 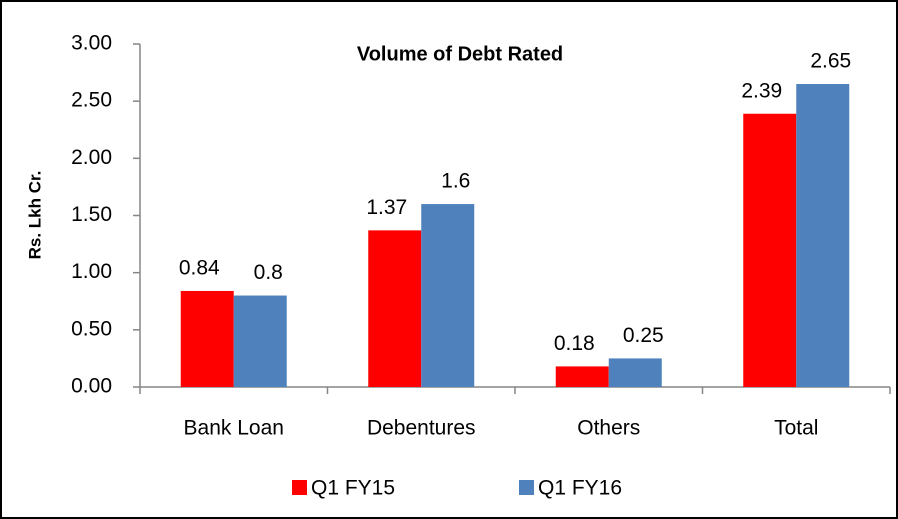 I want to click on y-tick-label: 0.50, so click(x=91, y=328).